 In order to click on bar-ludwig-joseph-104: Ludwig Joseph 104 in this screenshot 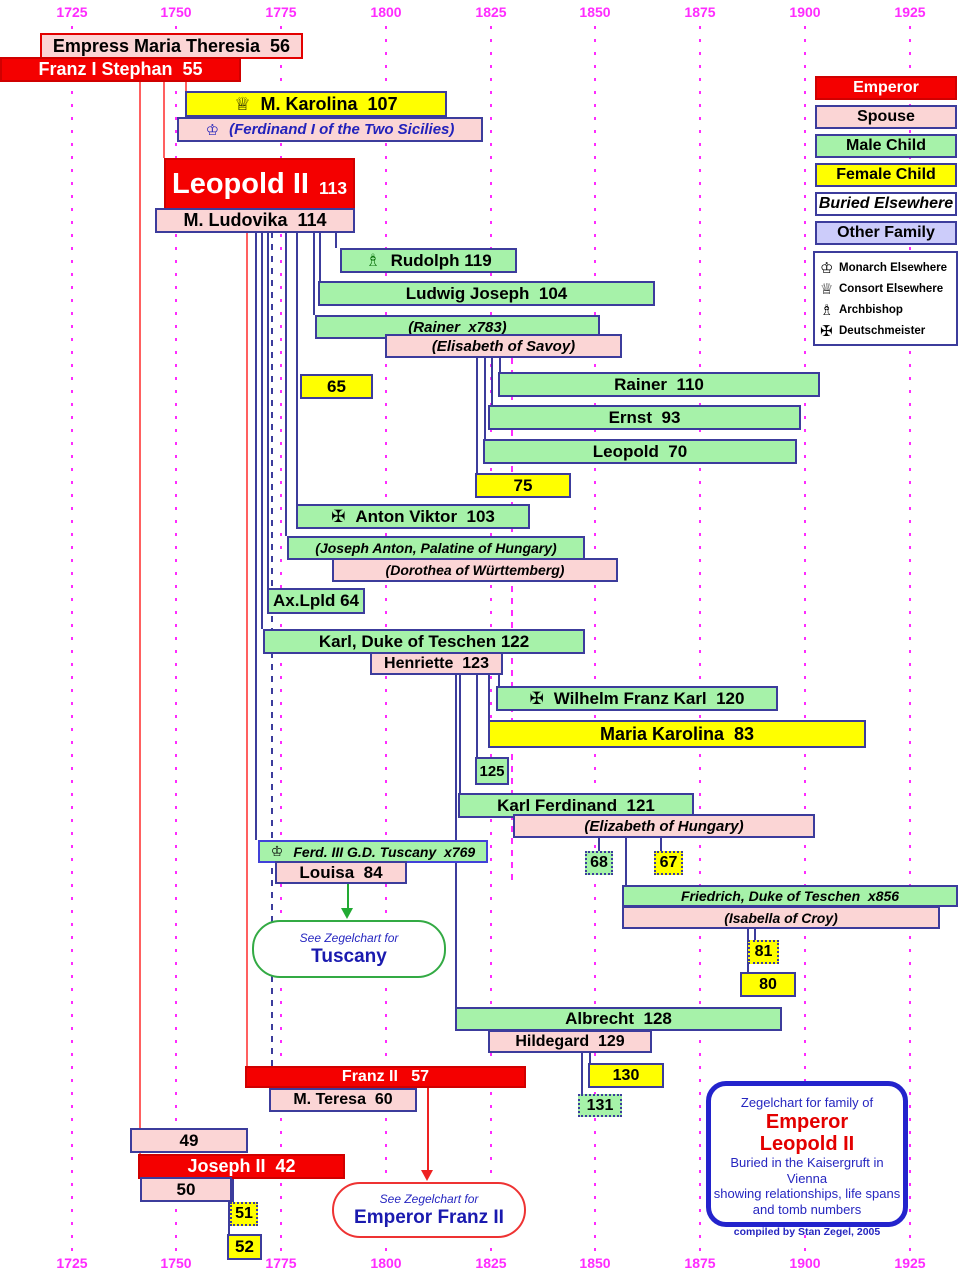, I will do `click(486, 293)`.